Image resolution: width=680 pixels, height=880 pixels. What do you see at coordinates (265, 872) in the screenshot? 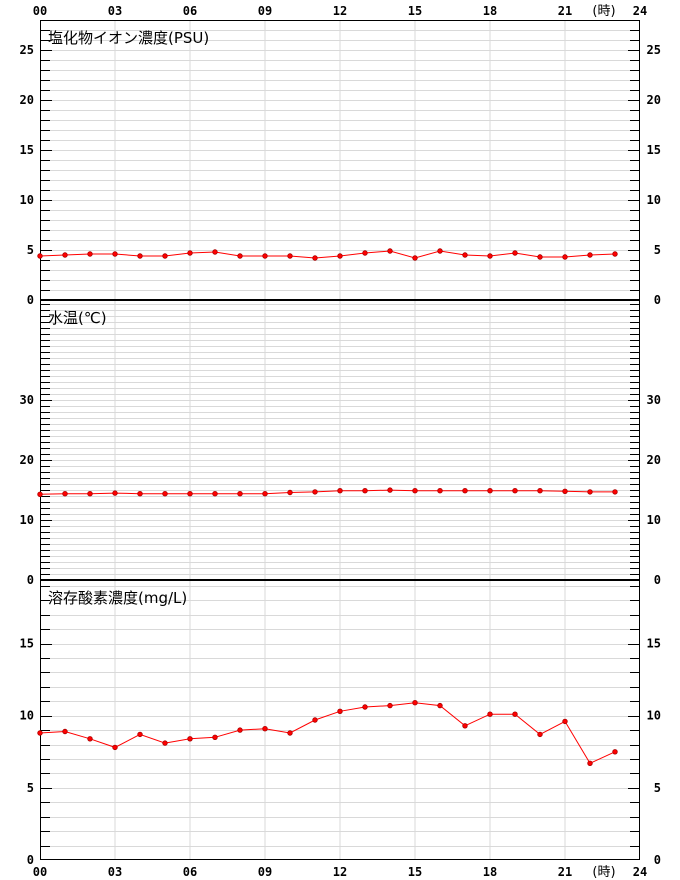
I see `x-tick-label-bottom: 09` at bounding box center [265, 872].